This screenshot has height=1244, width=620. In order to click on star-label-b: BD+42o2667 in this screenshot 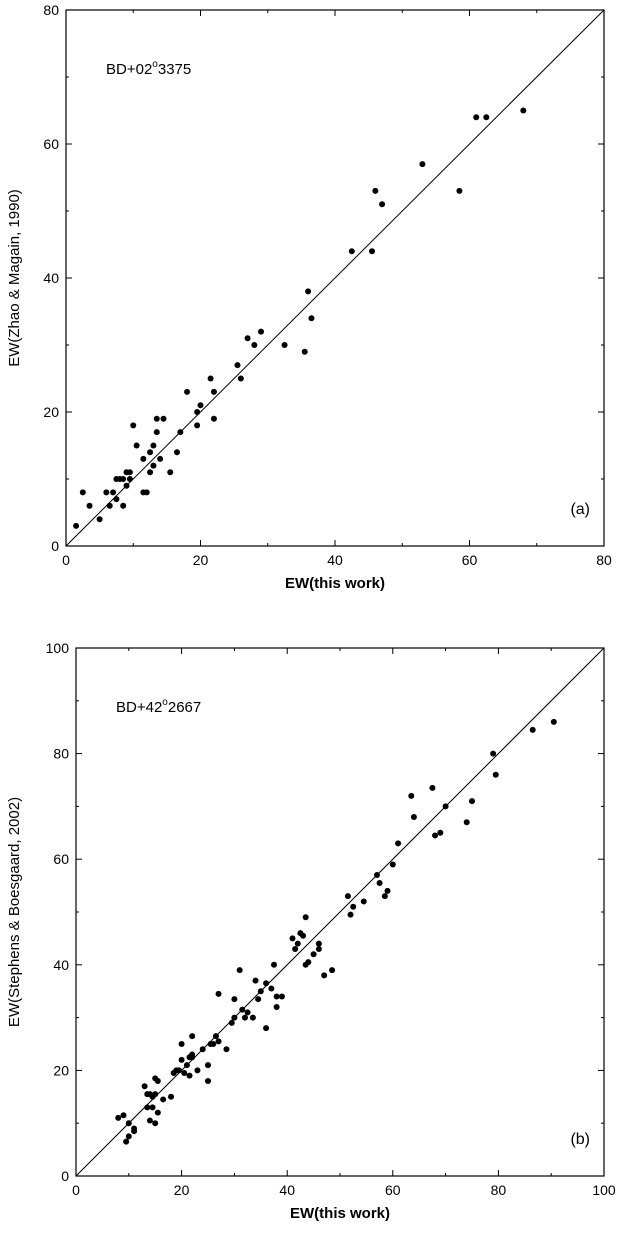, I will do `click(158, 706)`.